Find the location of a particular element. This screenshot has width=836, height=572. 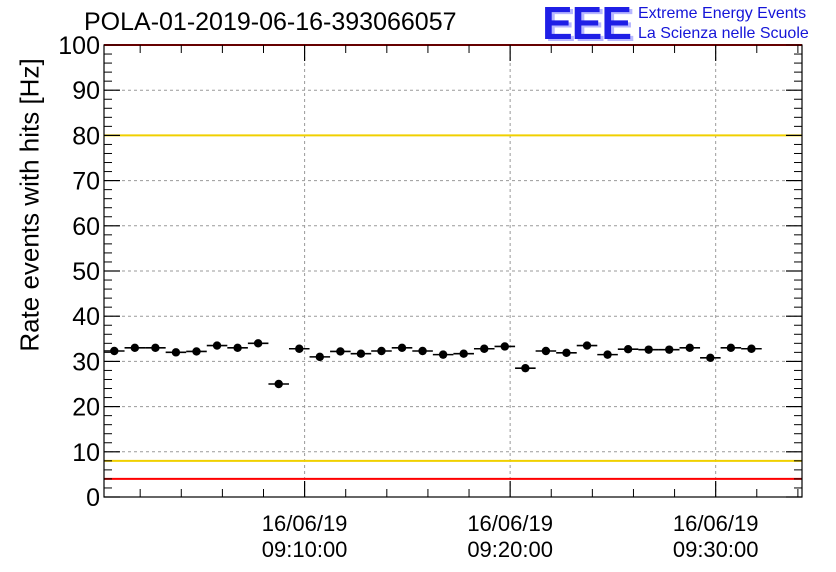

x-tick-label-time: 09:10:00 is located at coordinates (305, 549).